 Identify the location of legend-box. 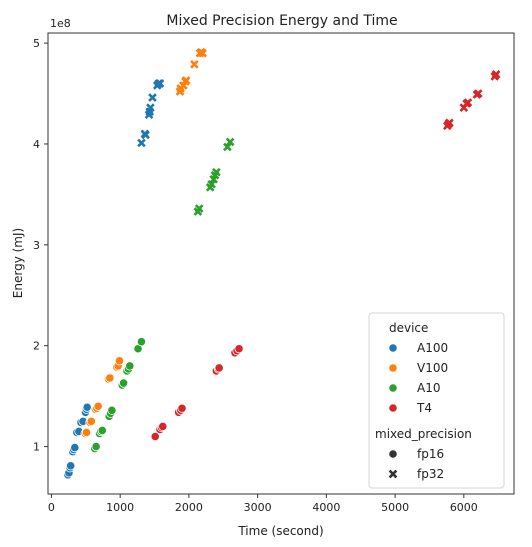
(436, 400).